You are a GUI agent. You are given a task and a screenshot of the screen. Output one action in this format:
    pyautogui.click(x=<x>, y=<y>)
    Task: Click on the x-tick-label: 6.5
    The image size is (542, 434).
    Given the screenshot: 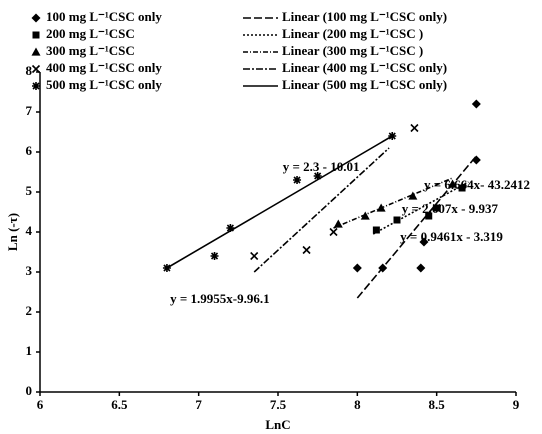 What is the action you would take?
    pyautogui.click(x=119, y=404)
    